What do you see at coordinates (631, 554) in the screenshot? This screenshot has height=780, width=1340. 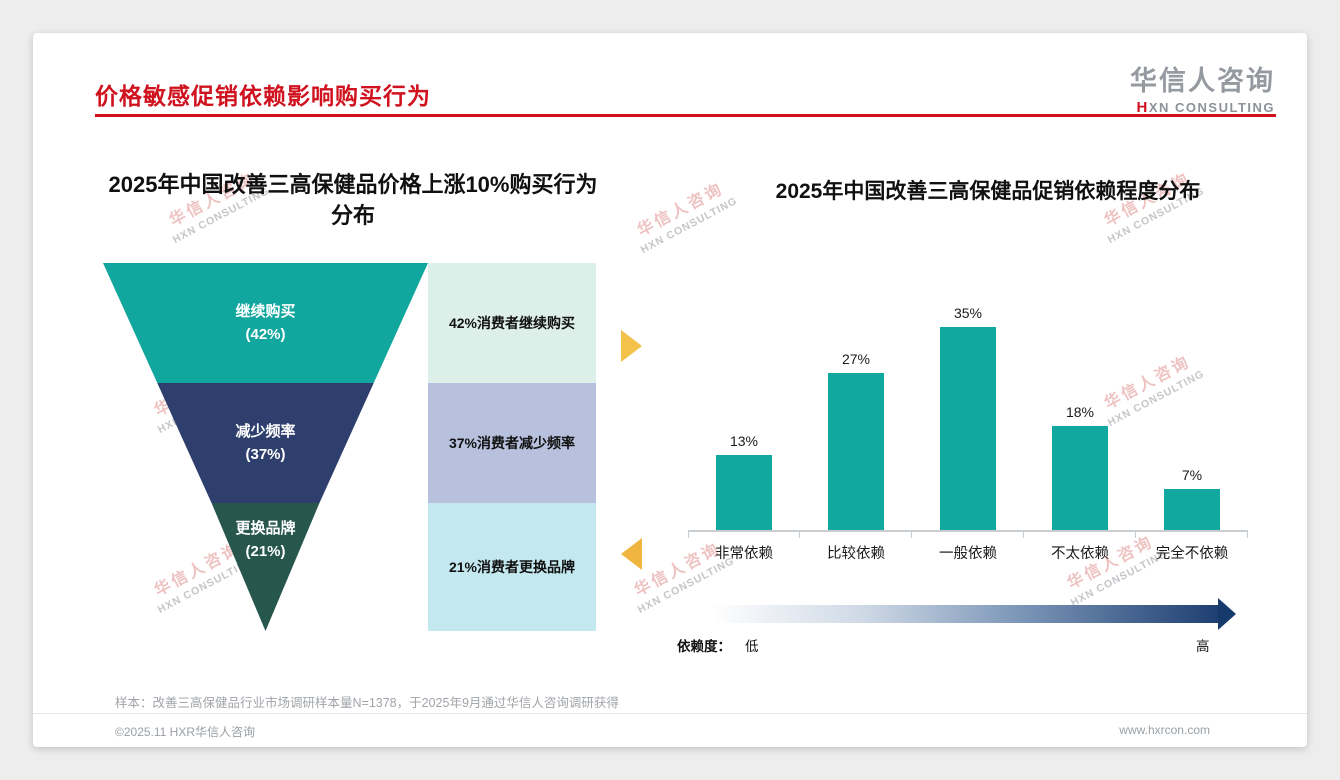 I see `left-arrow-icon` at bounding box center [631, 554].